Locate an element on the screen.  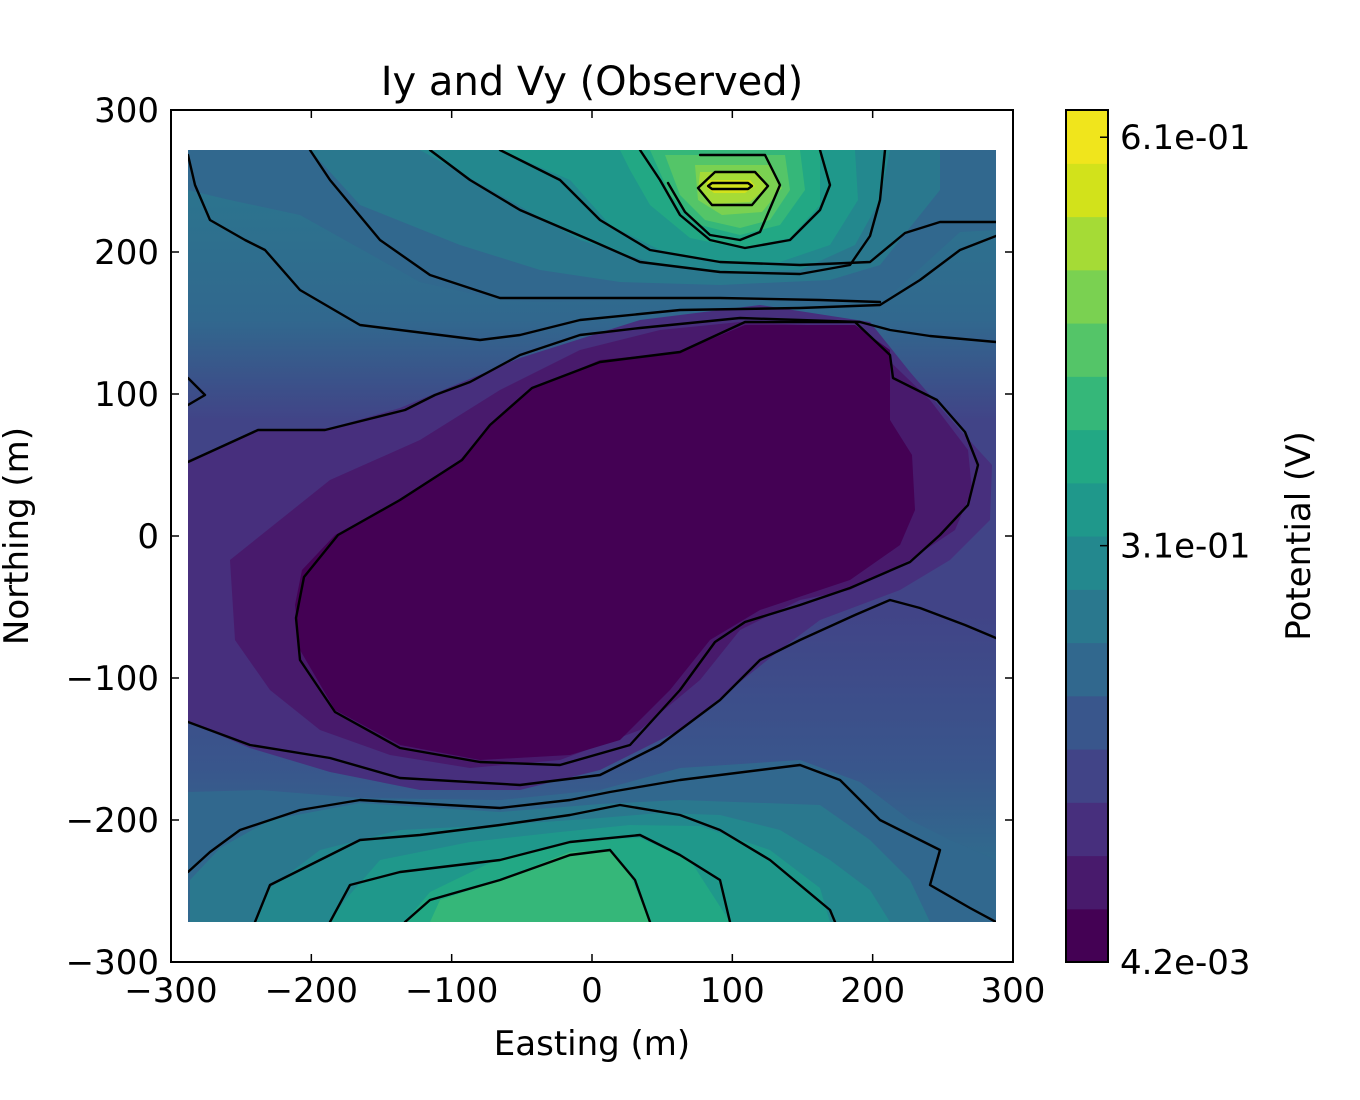
x-tick-label: 300 is located at coordinates (1013, 991).